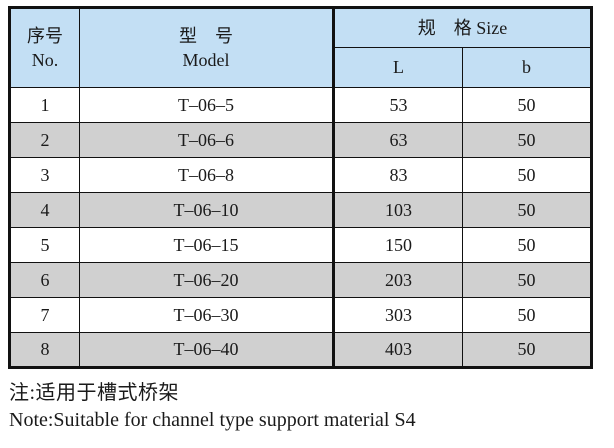  I want to click on table-row: 3 T–06–8 83 50, so click(300, 175).